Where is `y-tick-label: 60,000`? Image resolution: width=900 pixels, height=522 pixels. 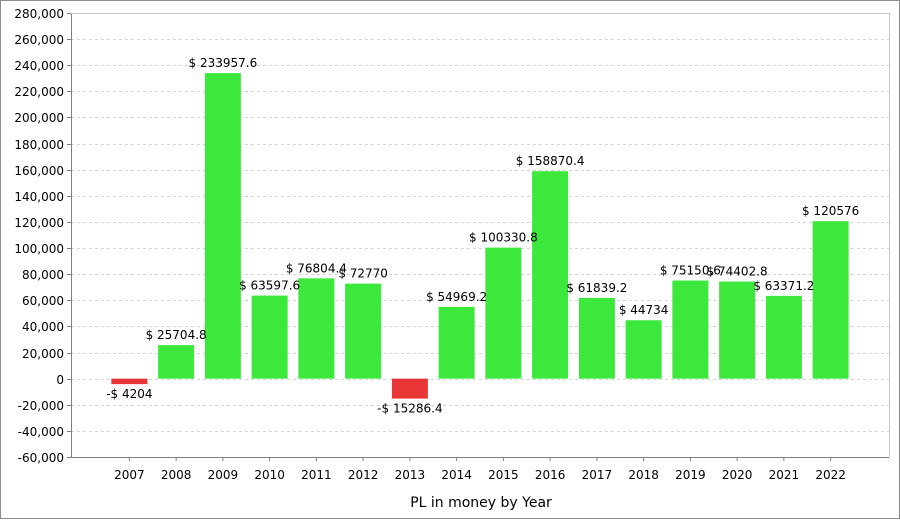 y-tick-label: 60,000 is located at coordinates (43, 301).